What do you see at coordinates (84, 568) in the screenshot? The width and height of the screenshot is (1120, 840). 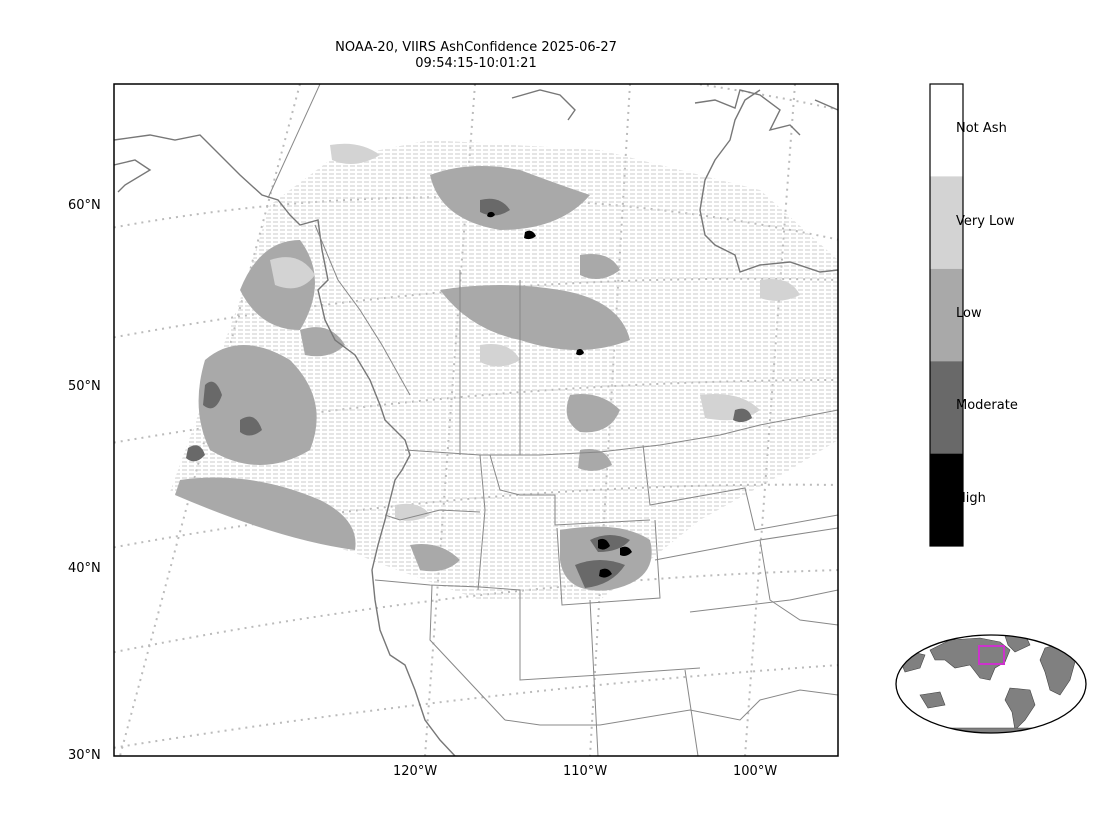 I see `lat-label-40: 40°N` at bounding box center [84, 568].